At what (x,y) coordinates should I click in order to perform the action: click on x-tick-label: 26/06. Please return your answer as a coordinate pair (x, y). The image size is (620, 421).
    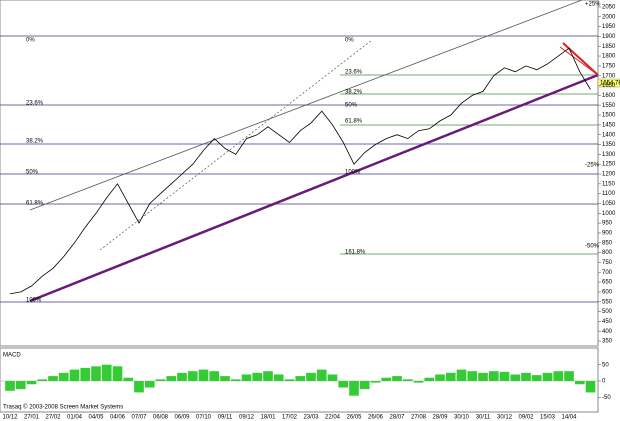
    Looking at the image, I should click on (376, 418).